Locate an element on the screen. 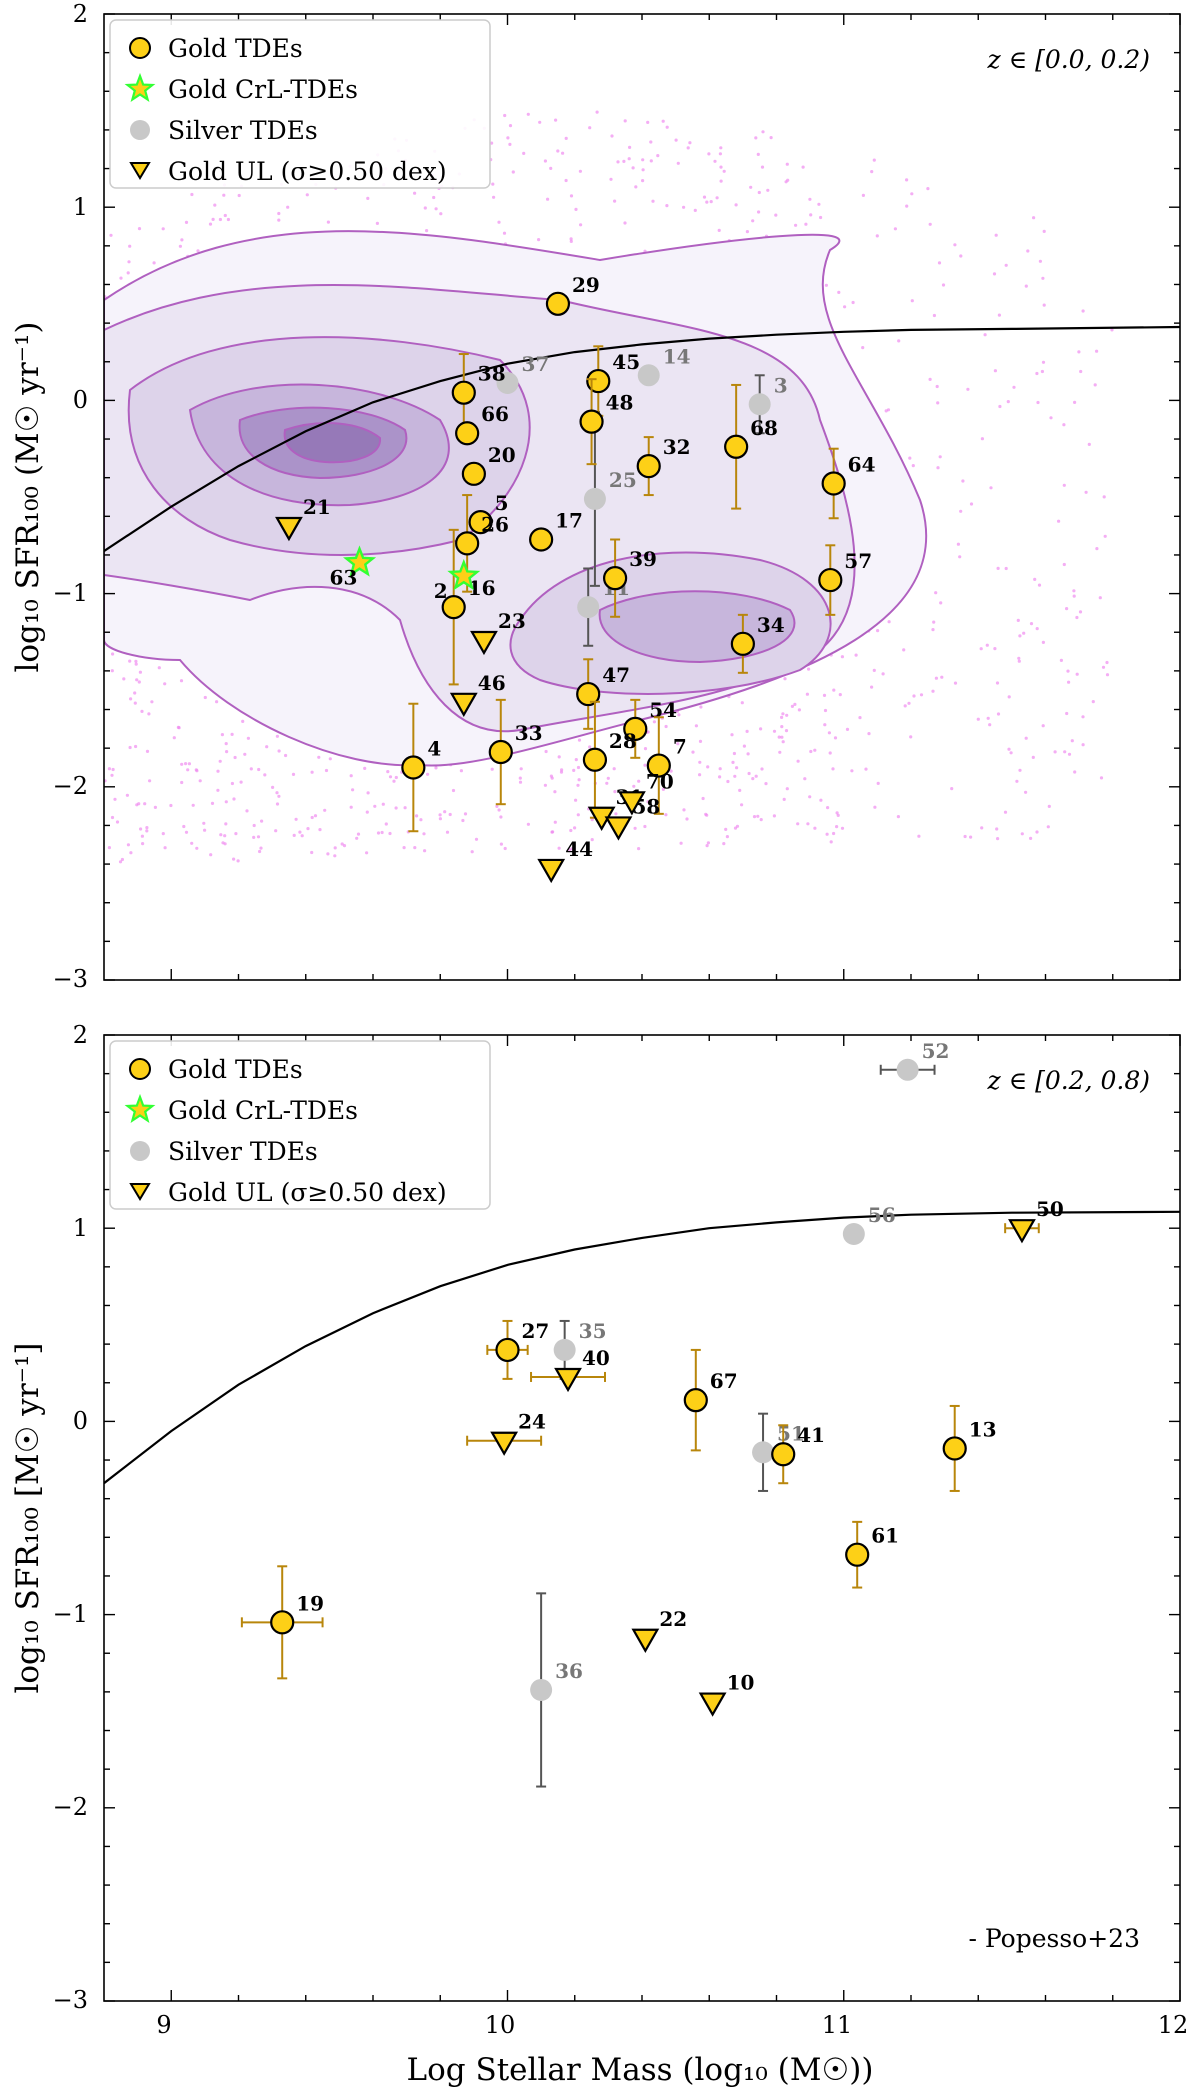 The image size is (1200, 2092). top-legend-ul: Gold UL (σ≥0.50 dex) is located at coordinates (307, 171).